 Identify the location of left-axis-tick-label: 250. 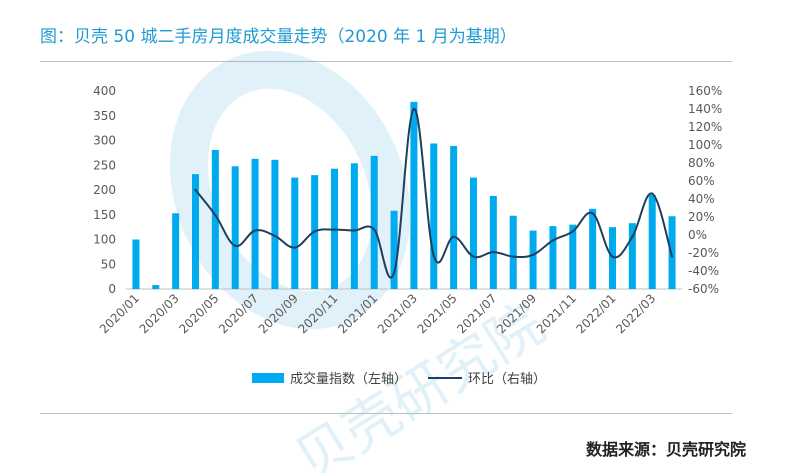
(104, 165).